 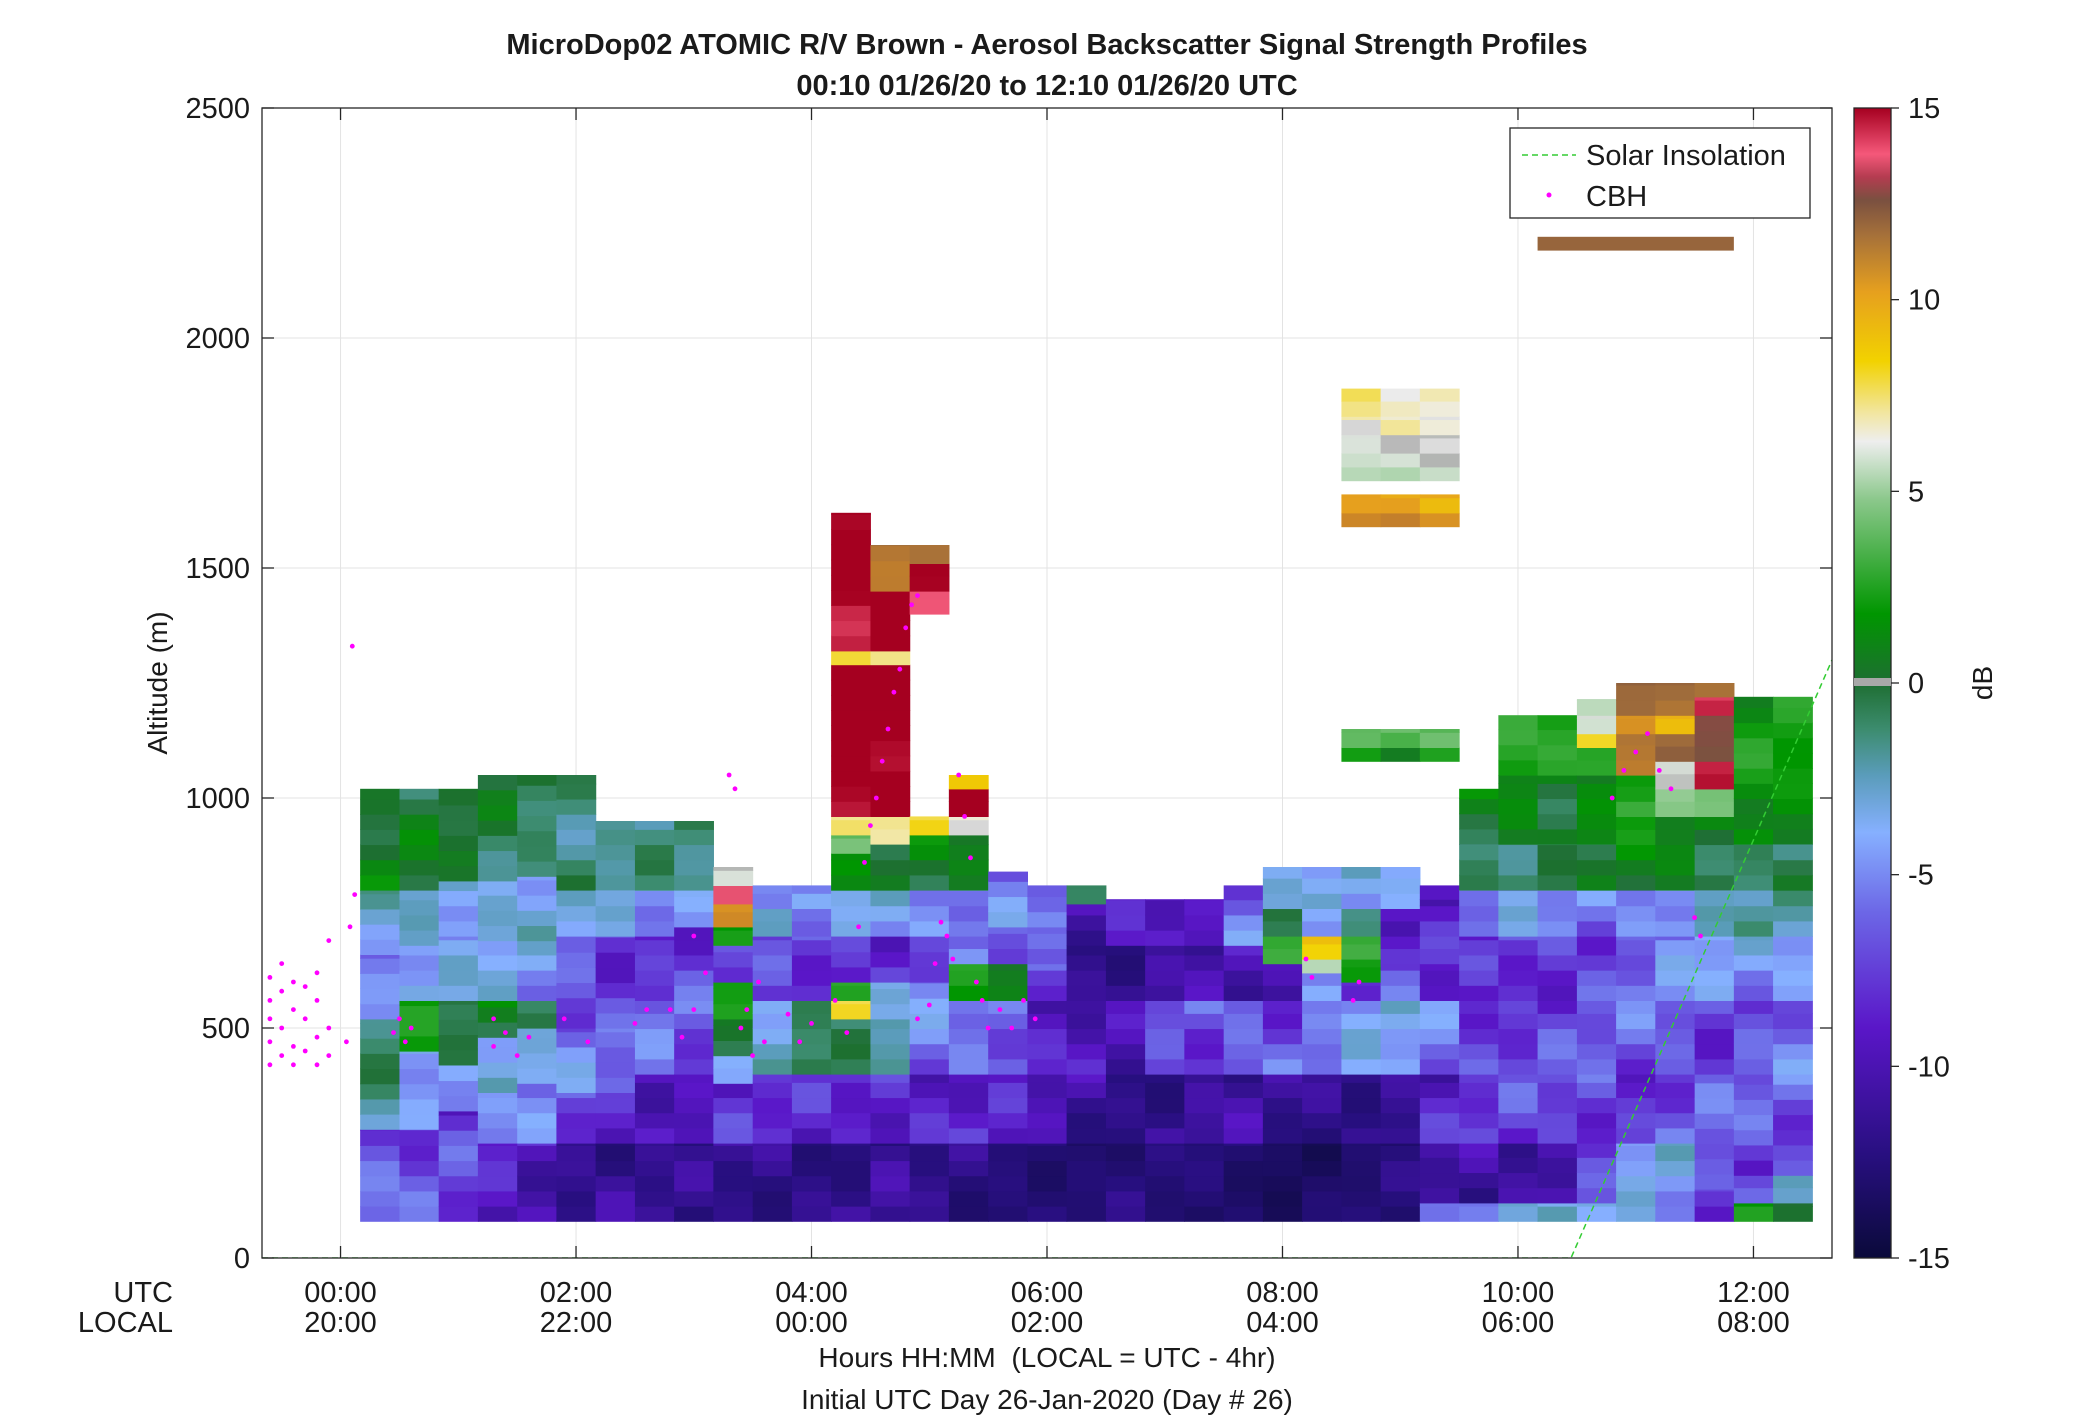 What do you see at coordinates (1924, 109) in the screenshot?
I see `colorbar-tick-label: 15` at bounding box center [1924, 109].